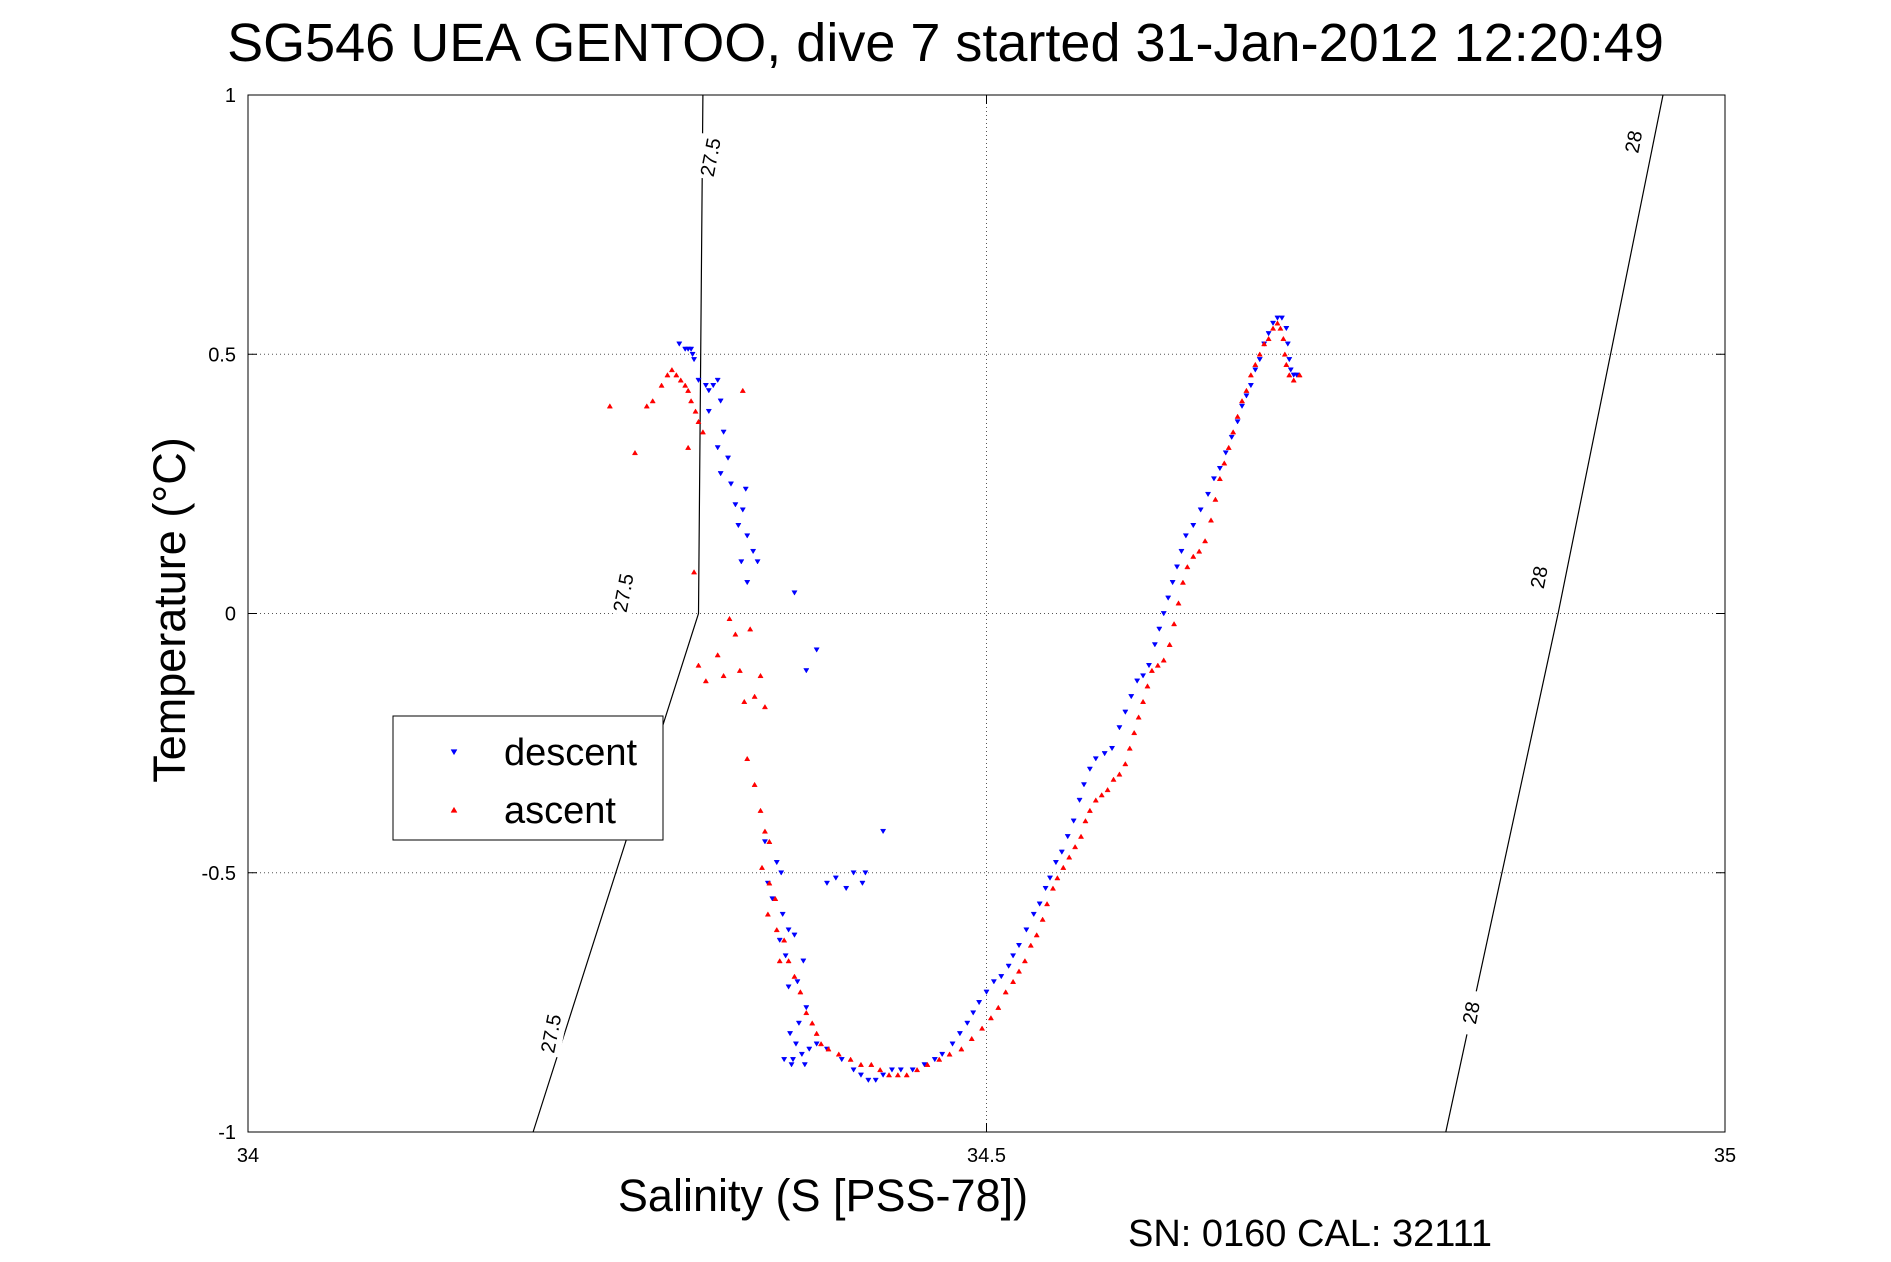 The image size is (1891, 1262). I want to click on y-tick-label: 1, so click(230, 96).